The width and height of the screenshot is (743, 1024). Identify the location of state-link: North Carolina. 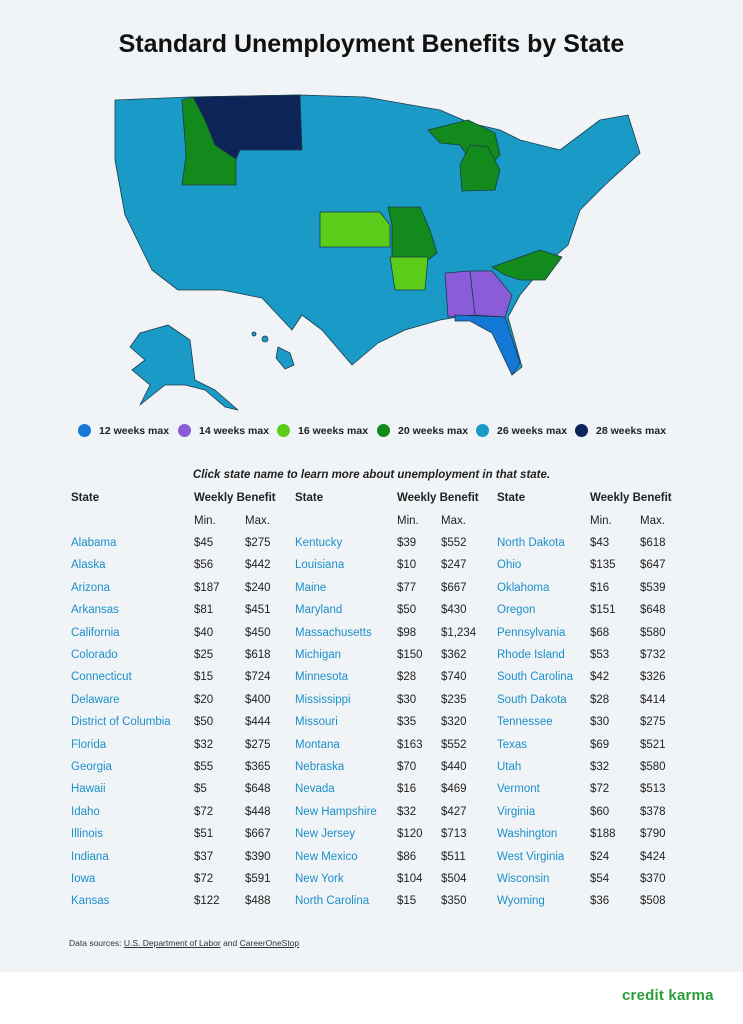
(332, 901).